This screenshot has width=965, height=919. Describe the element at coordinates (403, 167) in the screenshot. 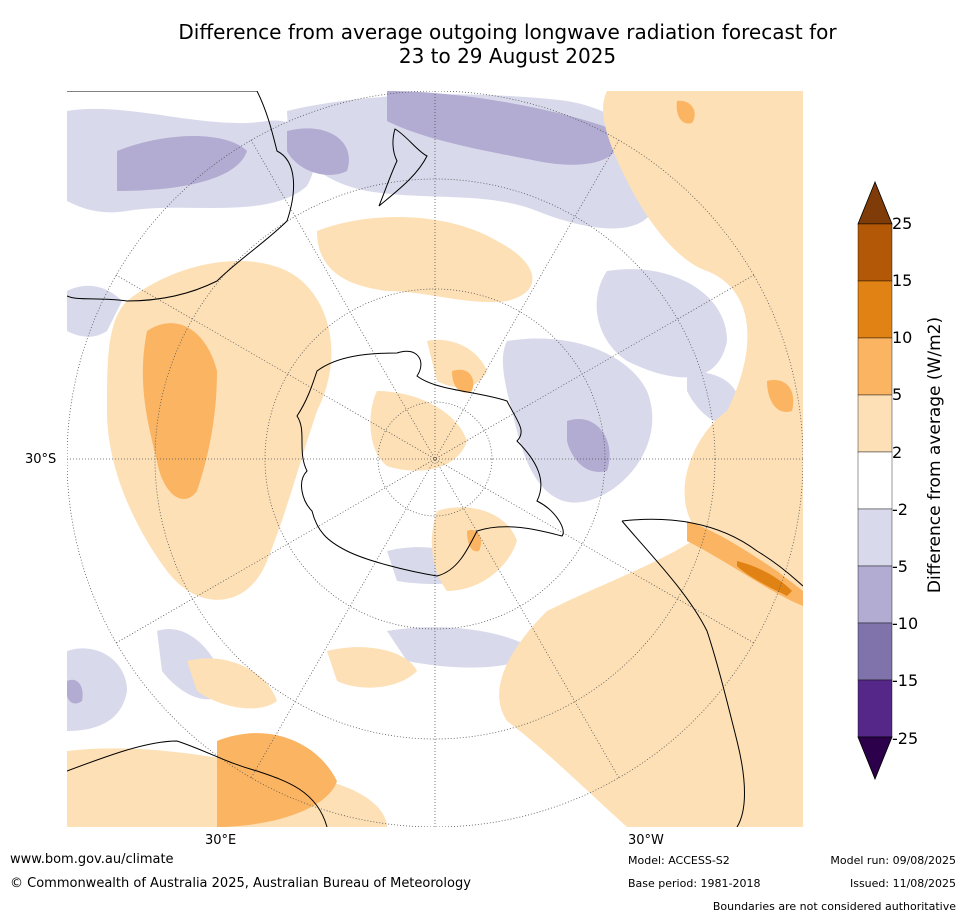

I see `new-zealand-outline` at that location.